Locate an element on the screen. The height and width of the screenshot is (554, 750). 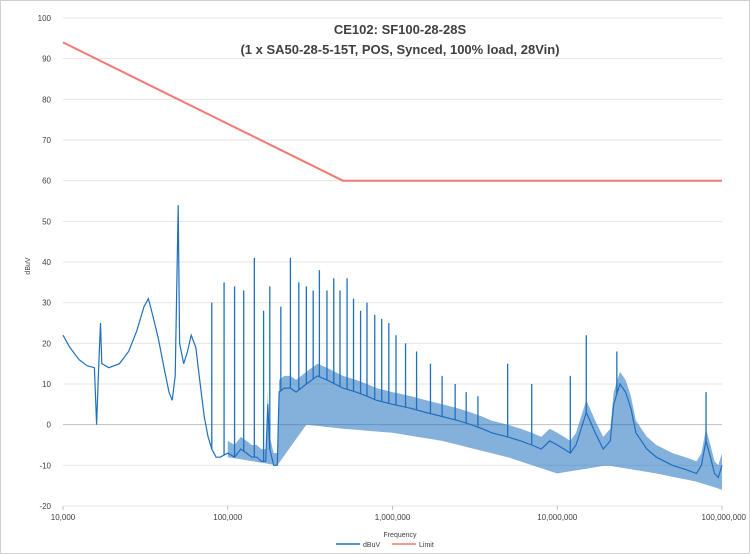
x-tick-label-1: 100,000 is located at coordinates (227, 517).